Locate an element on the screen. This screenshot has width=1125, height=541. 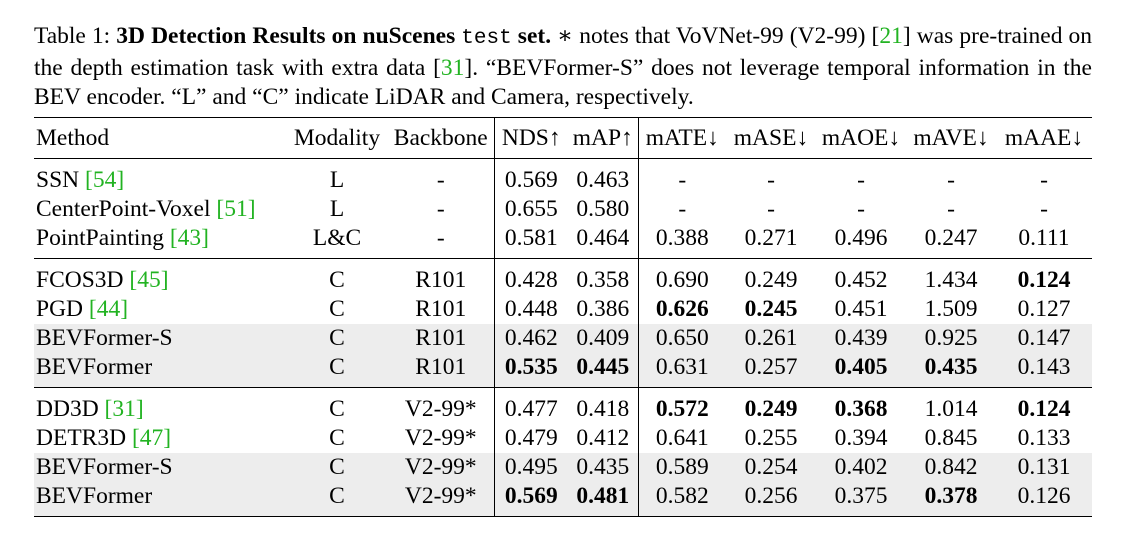
nds-cell: 0.535 is located at coordinates (530, 370).